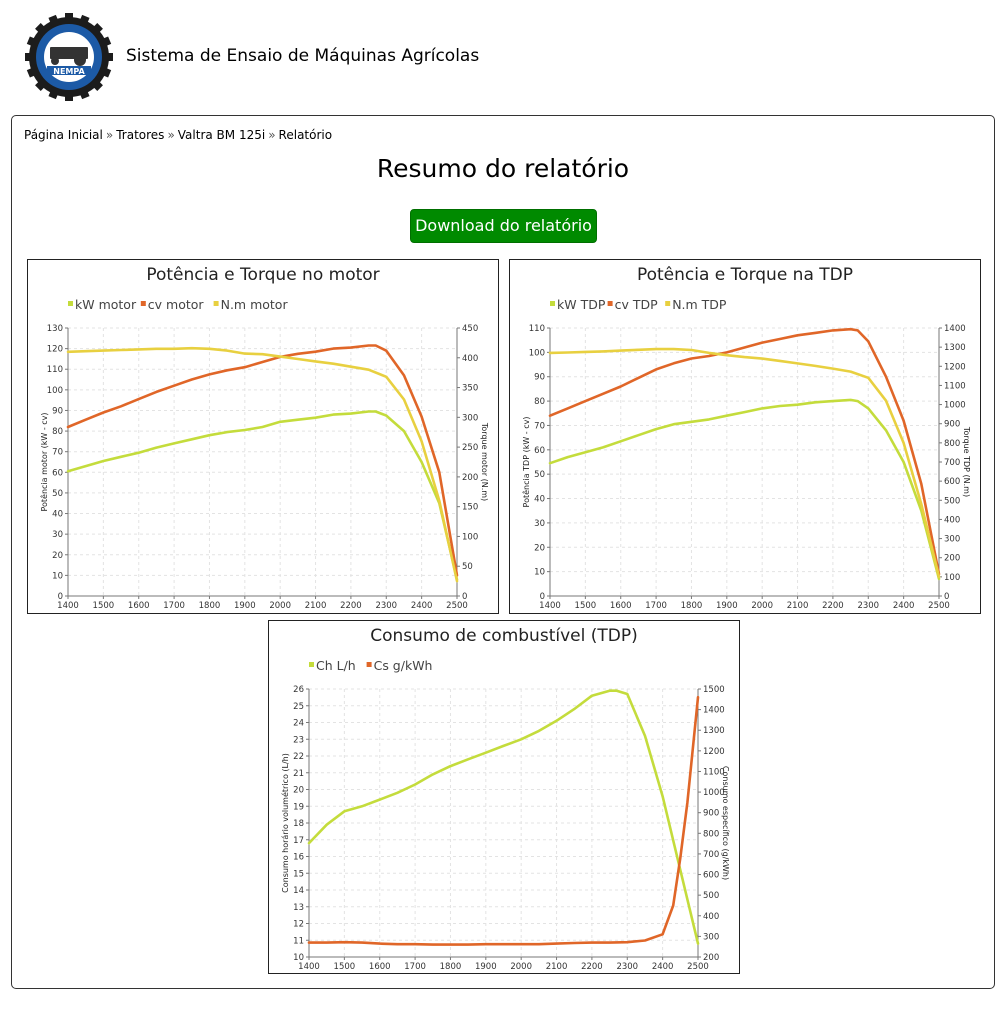 The height and width of the screenshot is (1014, 1007). What do you see at coordinates (221, 135) in the screenshot?
I see `breadcrumb-model: Valtra BM 125i` at bounding box center [221, 135].